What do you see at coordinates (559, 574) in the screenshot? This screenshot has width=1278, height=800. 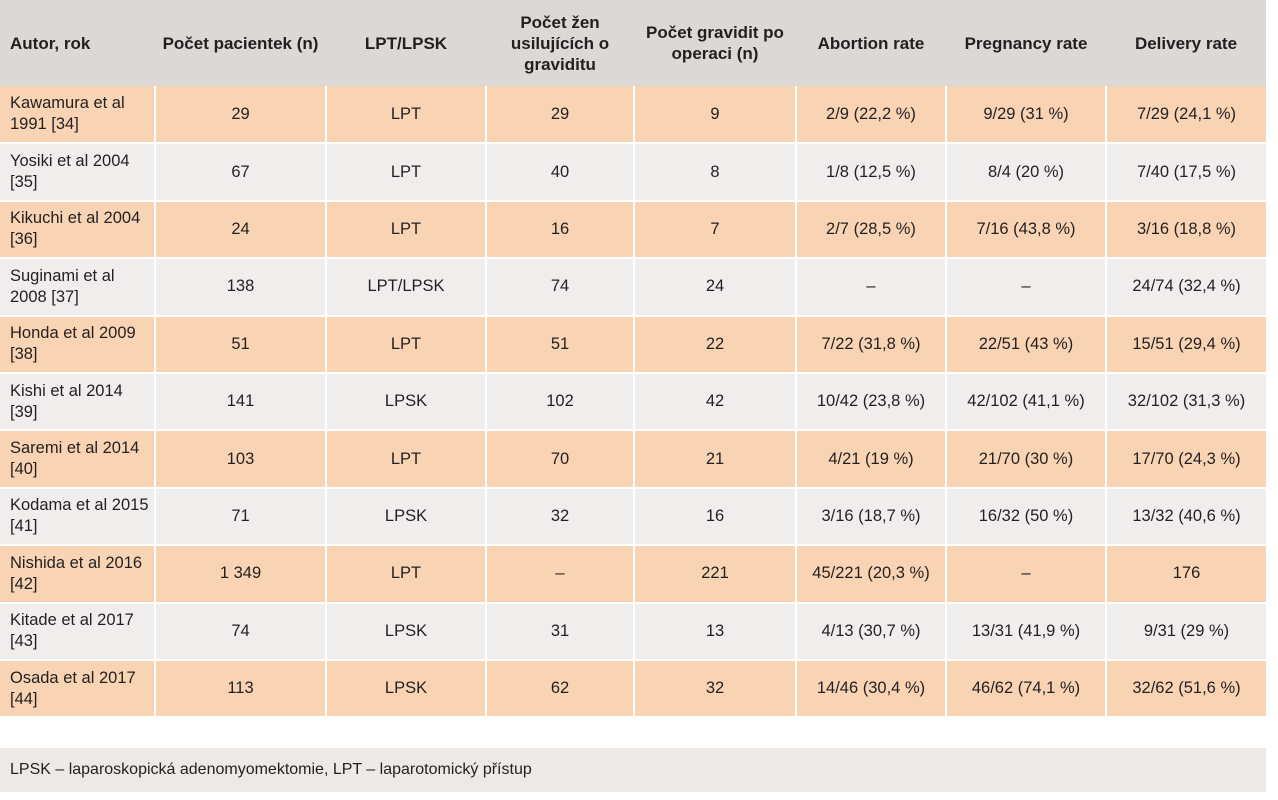 I see `women-trying-cell: –` at bounding box center [559, 574].